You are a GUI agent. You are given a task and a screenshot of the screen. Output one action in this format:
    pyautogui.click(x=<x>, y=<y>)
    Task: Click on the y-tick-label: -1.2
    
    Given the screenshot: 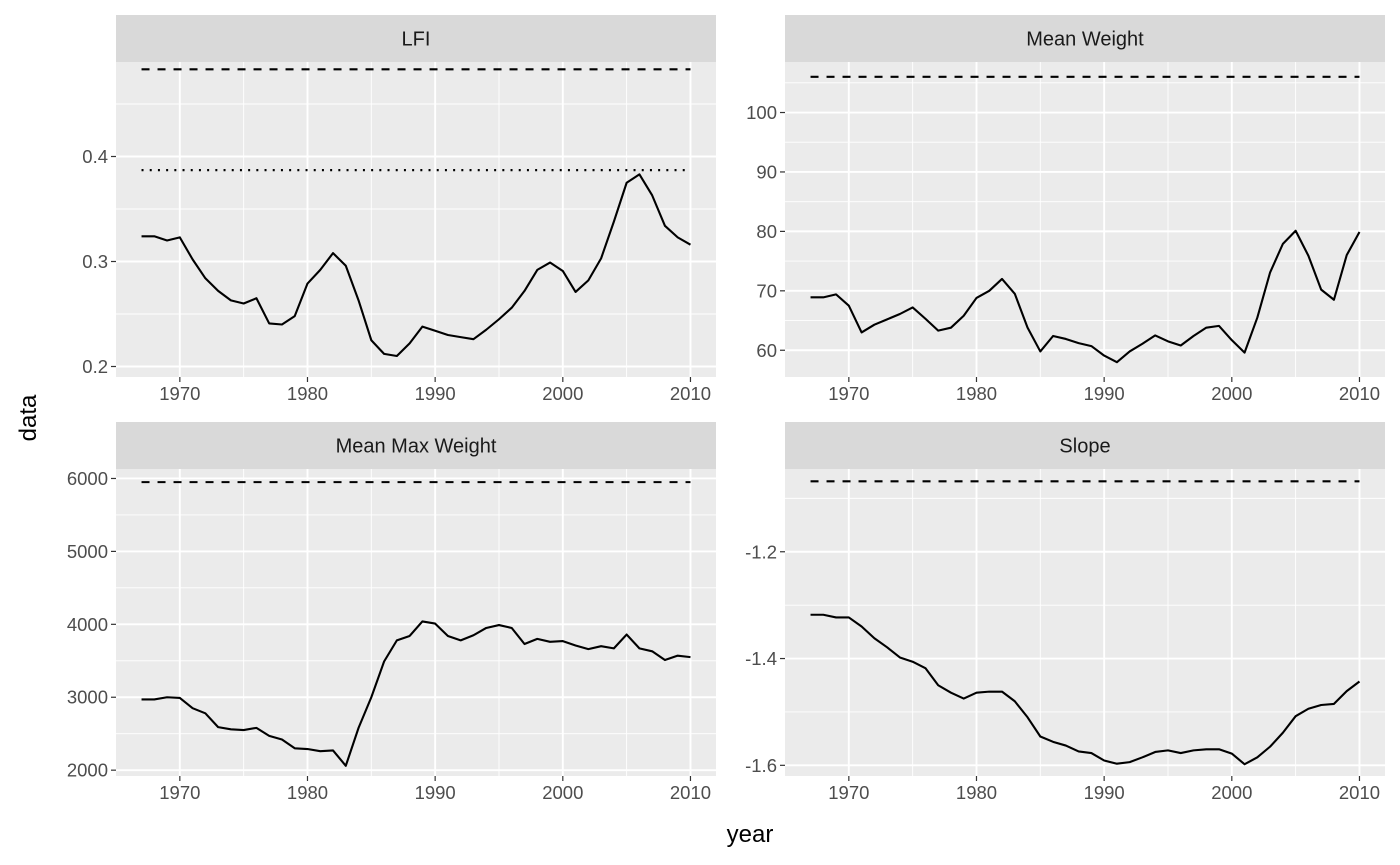 What is the action you would take?
    pyautogui.click(x=761, y=551)
    